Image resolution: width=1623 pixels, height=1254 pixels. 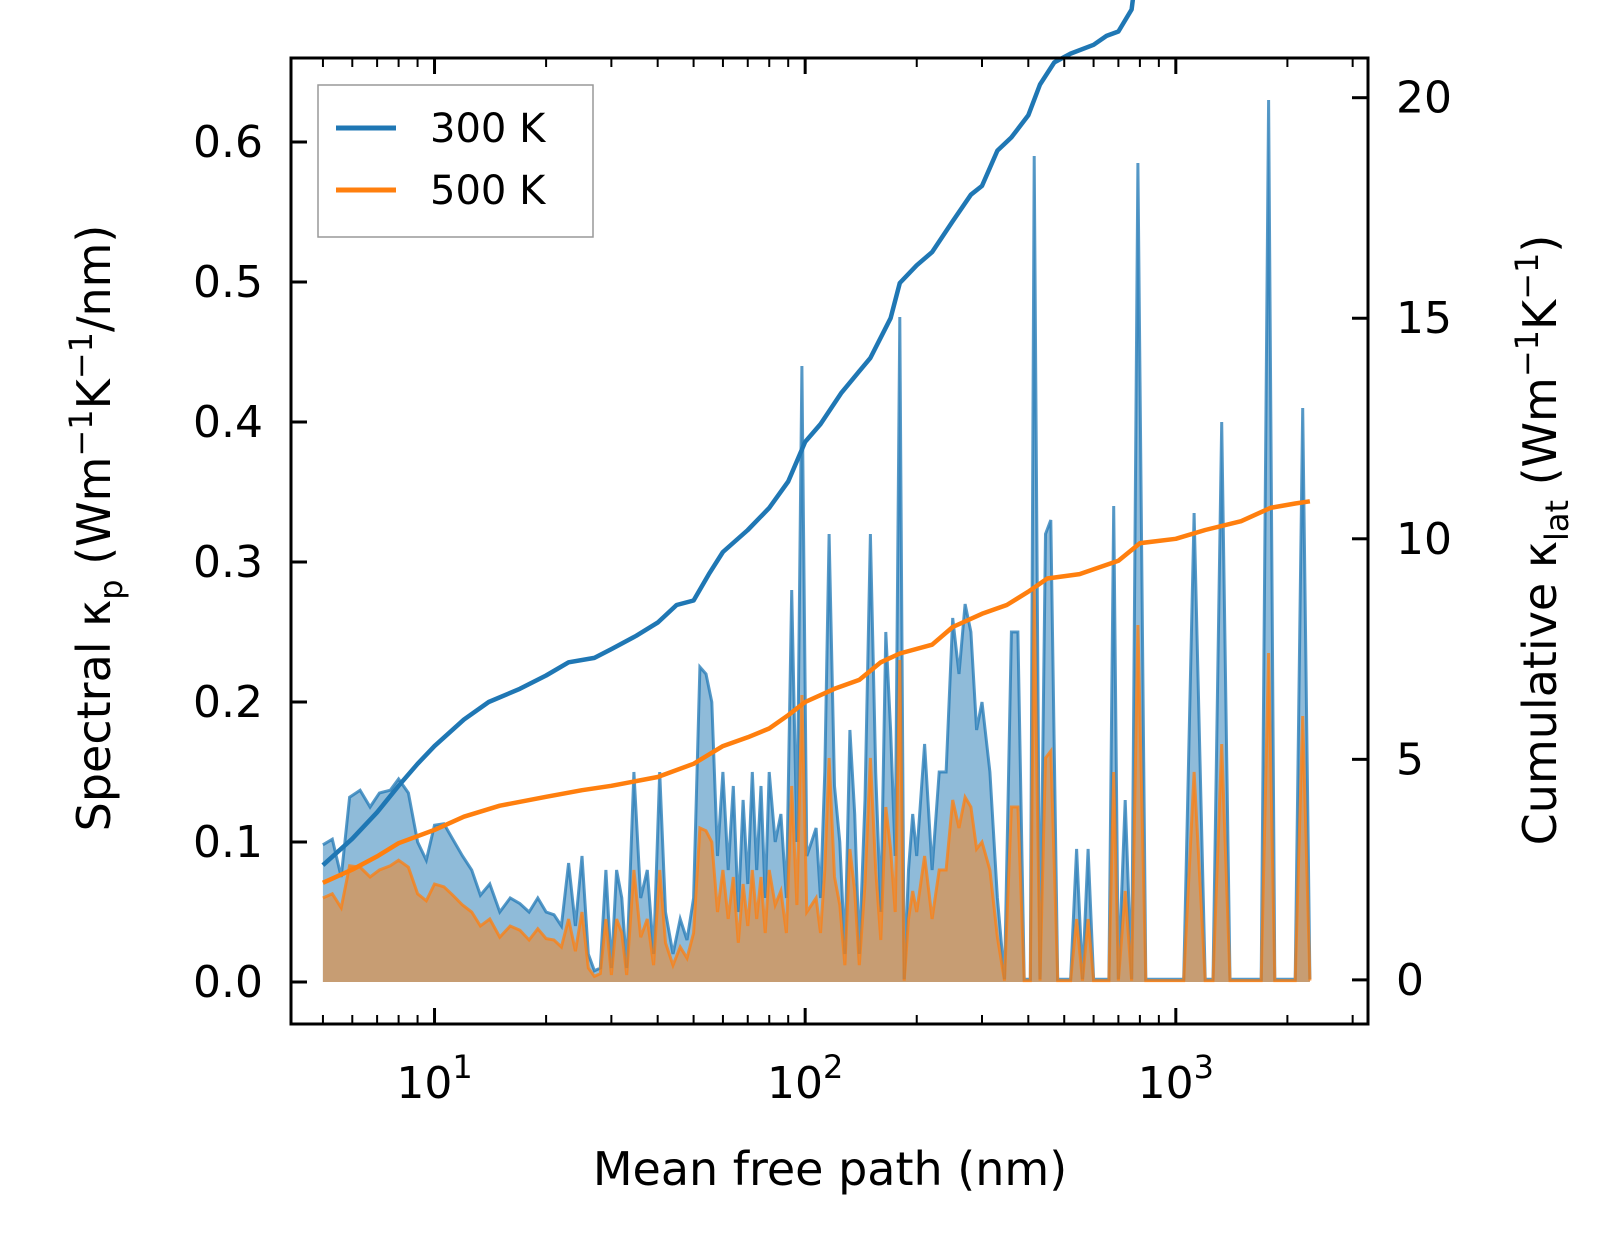 I want to click on right-y-axis-label: Cumulative κlat (Wm−1K−1), so click(x=1542, y=540).